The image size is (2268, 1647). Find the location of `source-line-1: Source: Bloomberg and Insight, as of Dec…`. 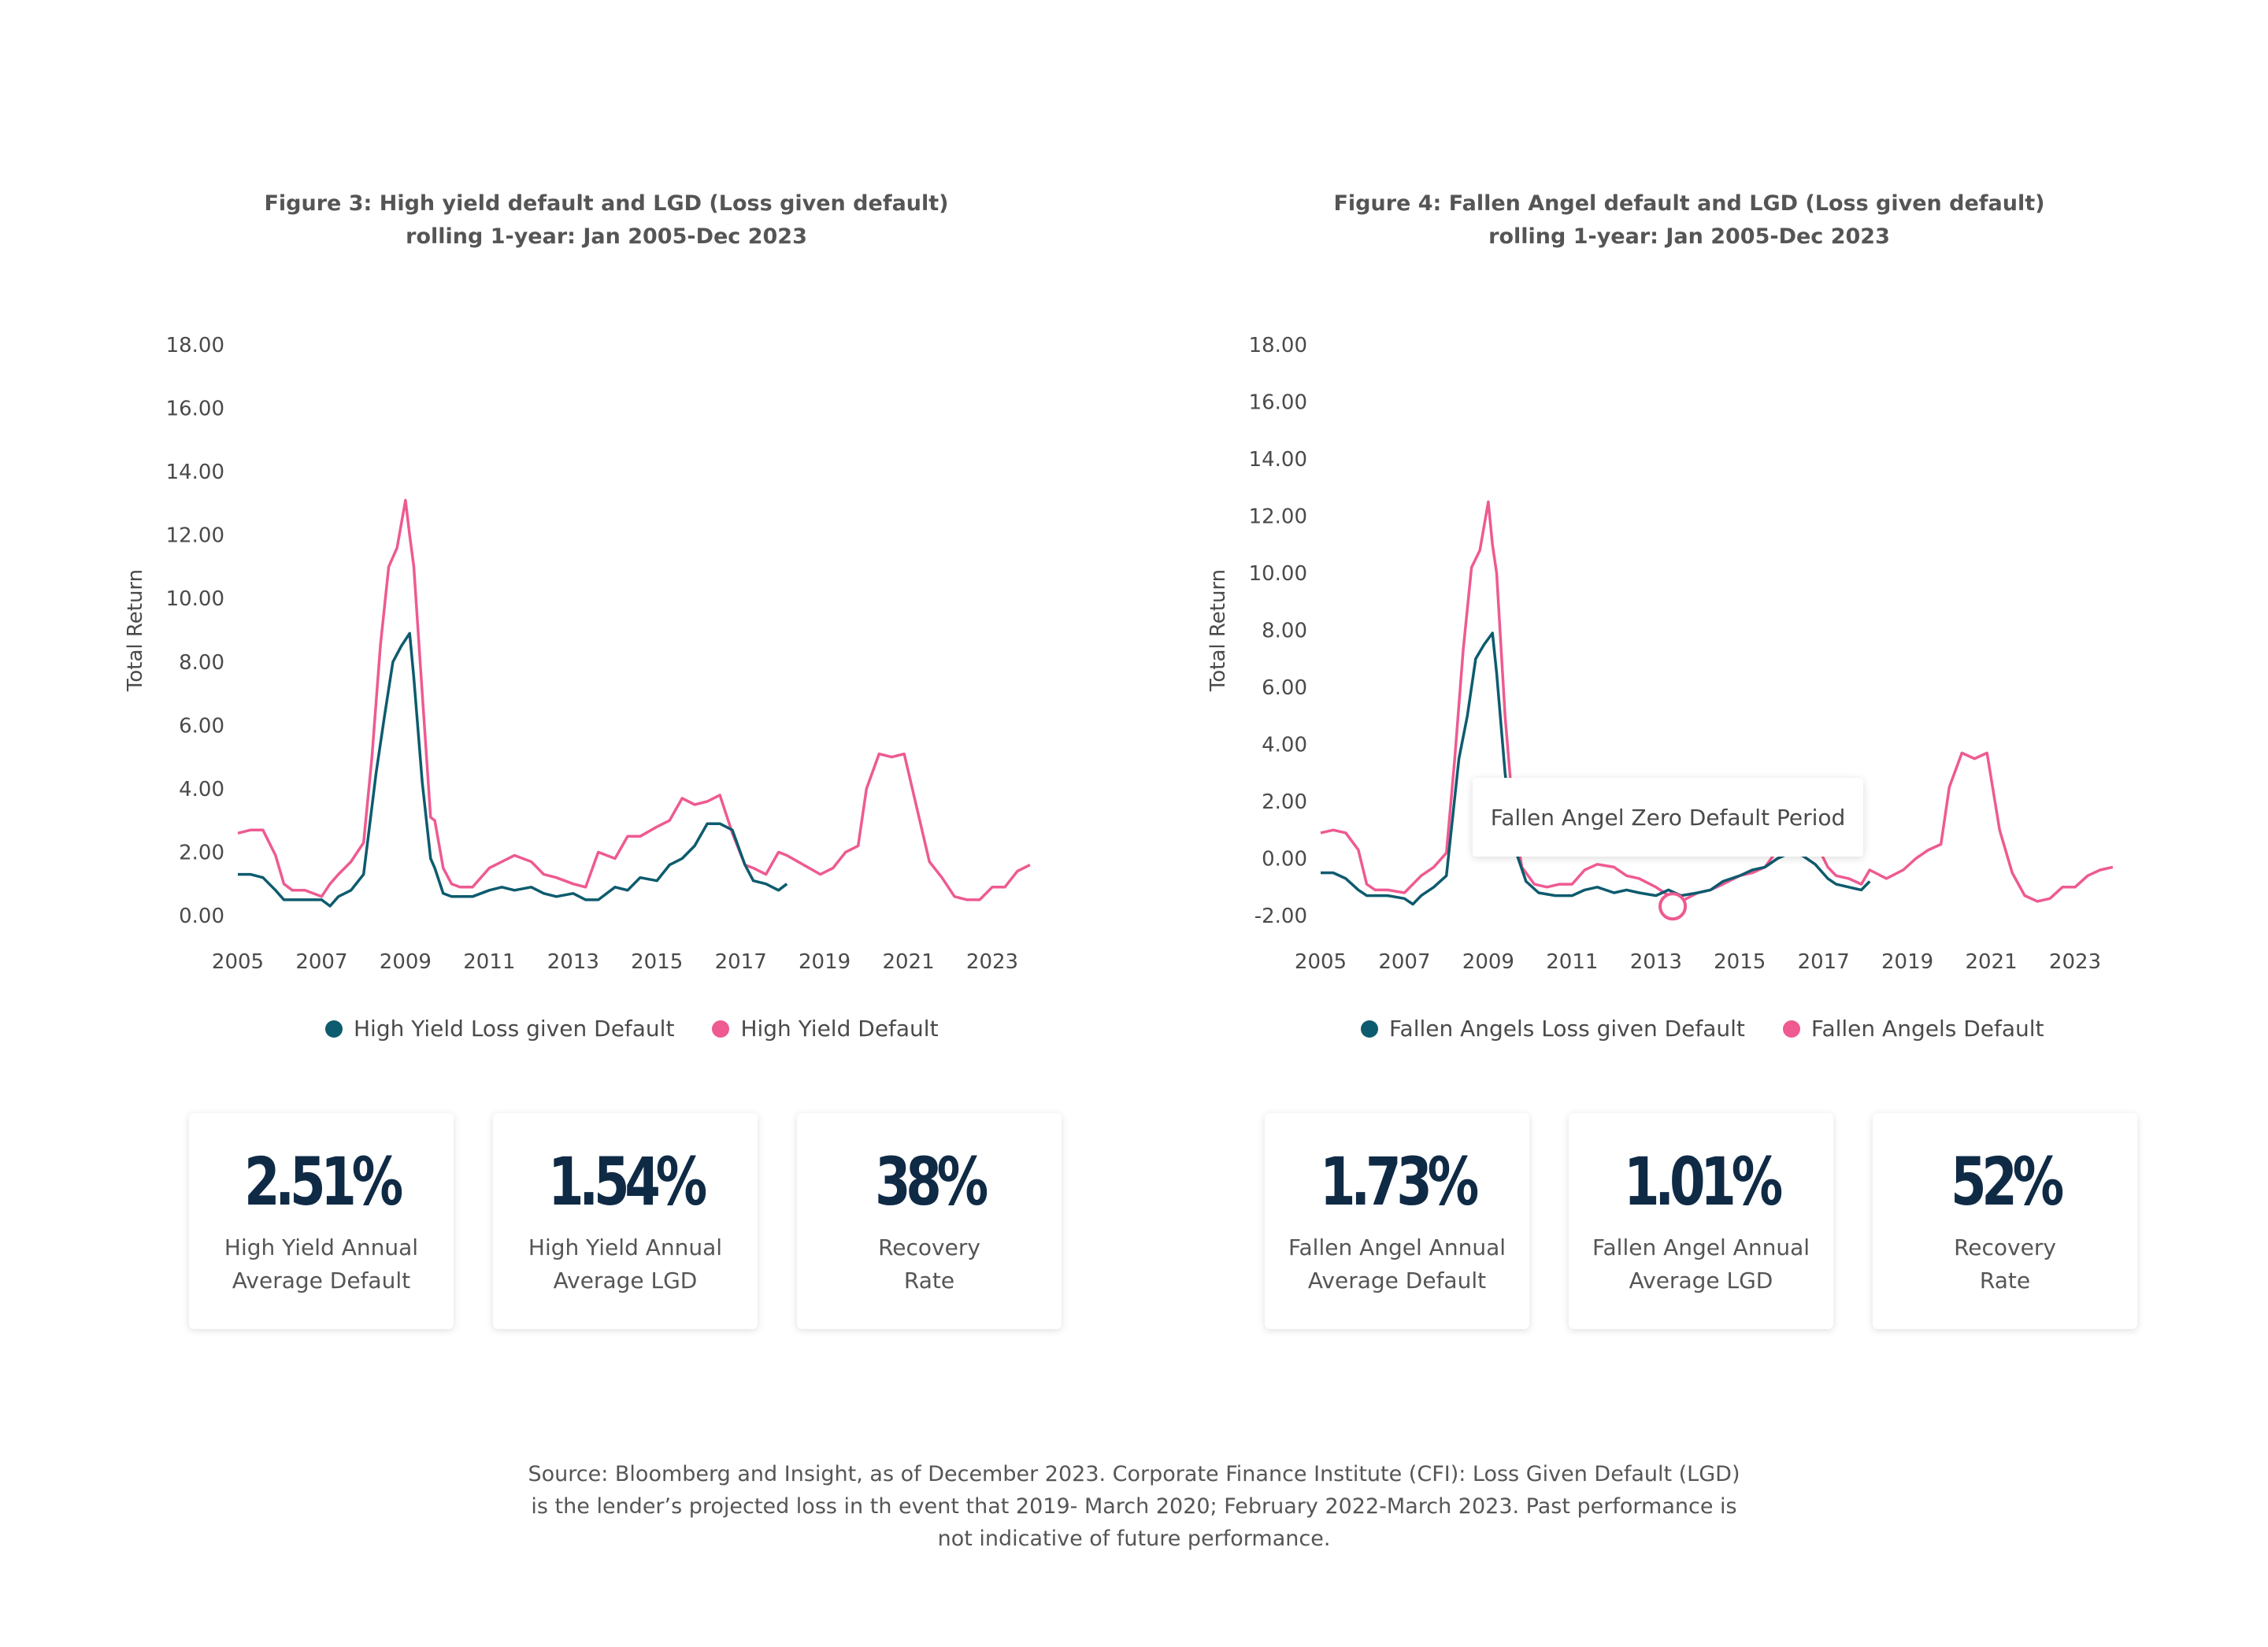

source-line-1: Source: Bloomberg and Insight, as of Dec… is located at coordinates (1134, 1474).